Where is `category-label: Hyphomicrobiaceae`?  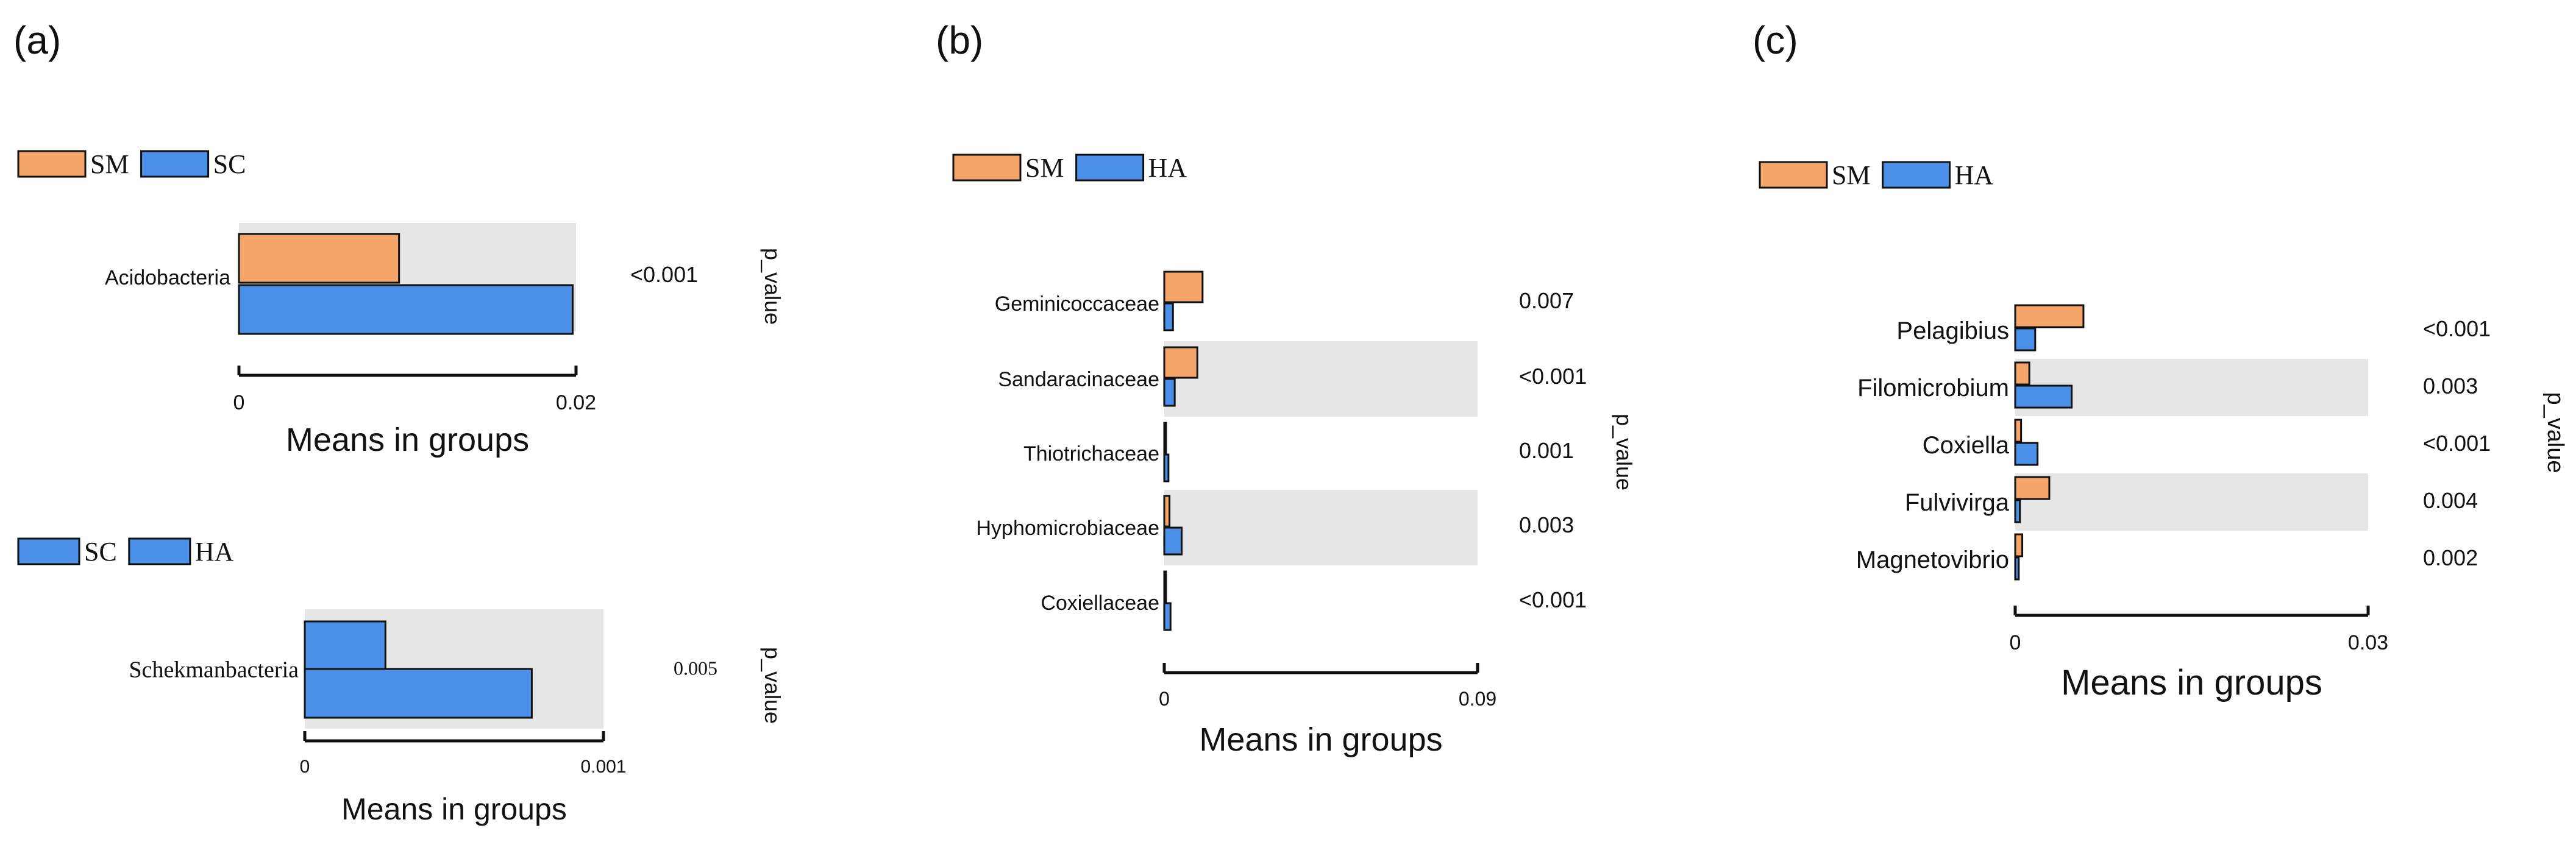
category-label: Hyphomicrobiaceae is located at coordinates (1068, 528).